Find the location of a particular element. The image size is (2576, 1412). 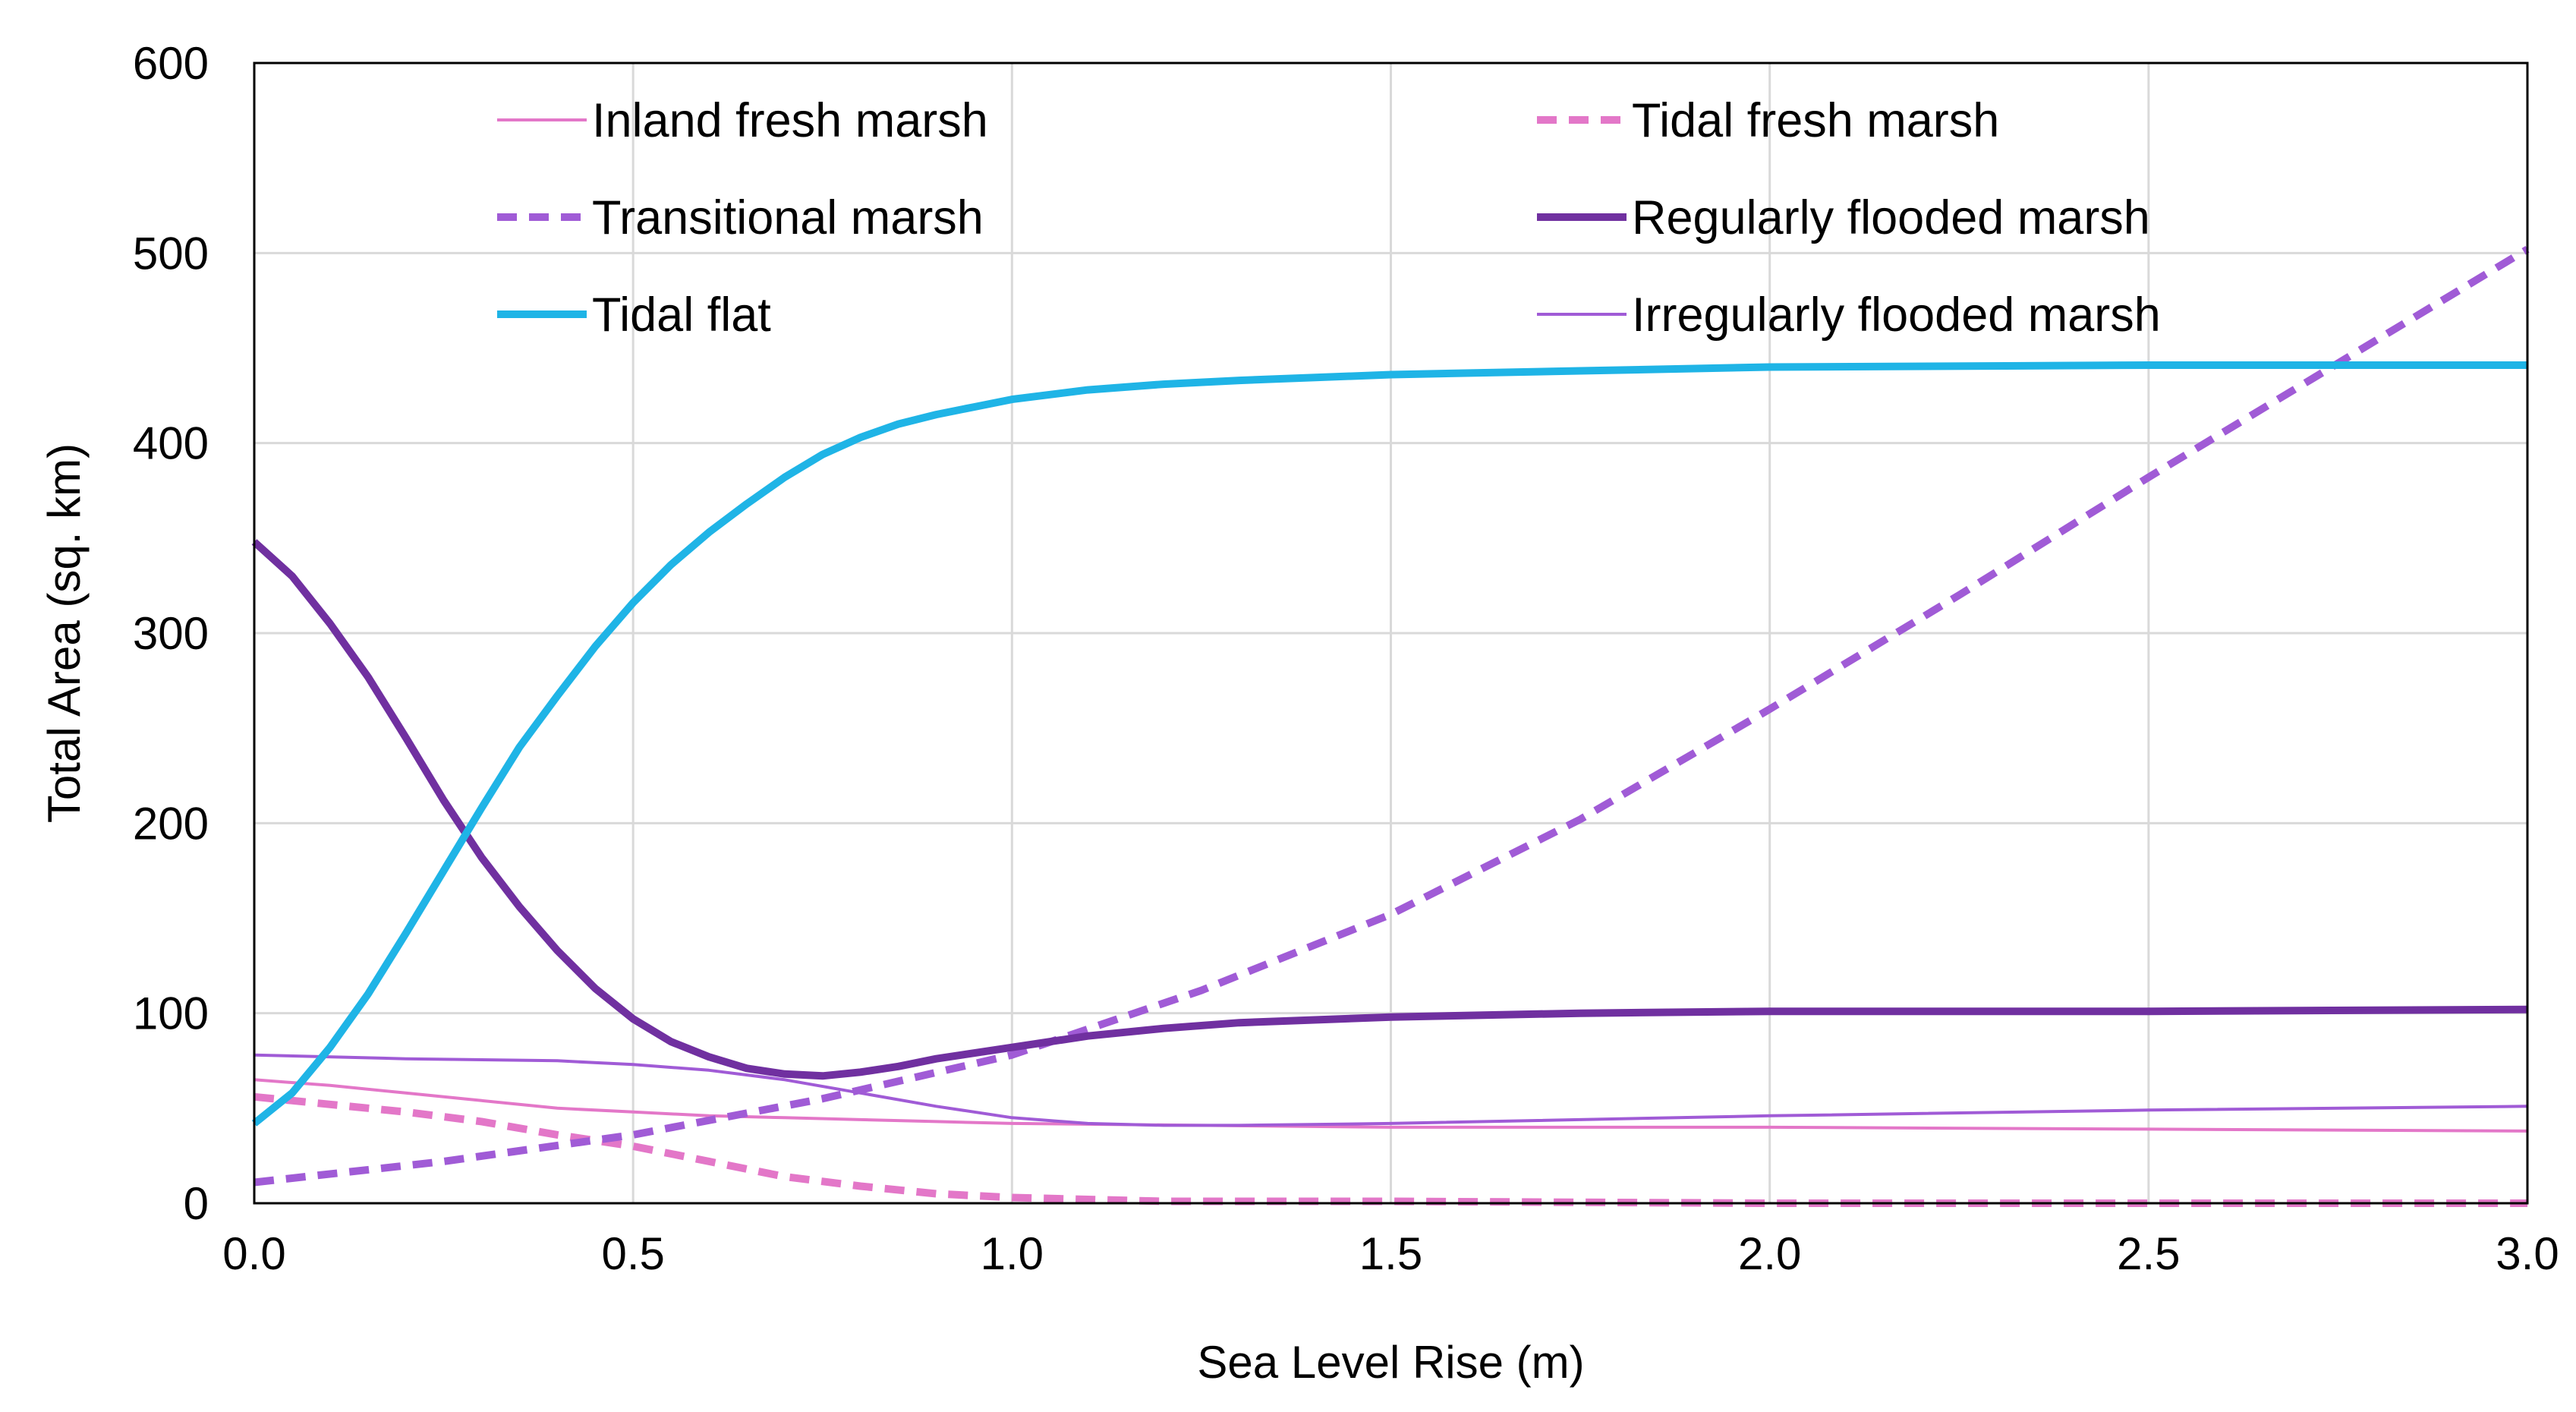

legend-label: Regularly flooded marsh is located at coordinates (1891, 217).